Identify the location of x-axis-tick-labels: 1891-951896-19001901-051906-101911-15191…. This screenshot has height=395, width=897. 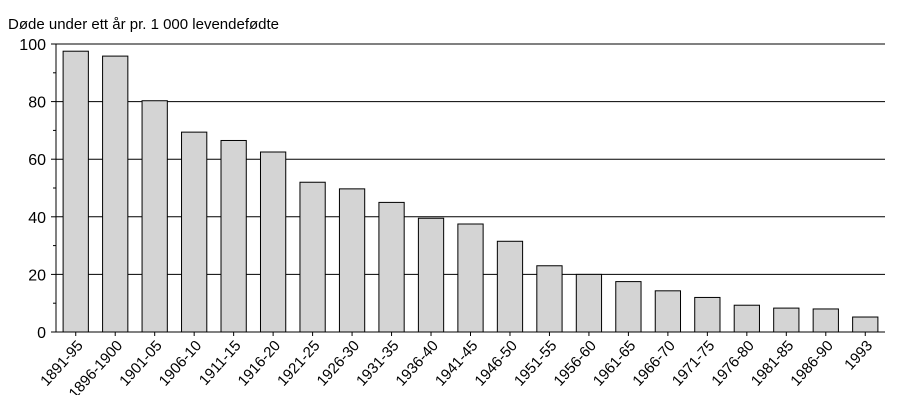
(456, 366).